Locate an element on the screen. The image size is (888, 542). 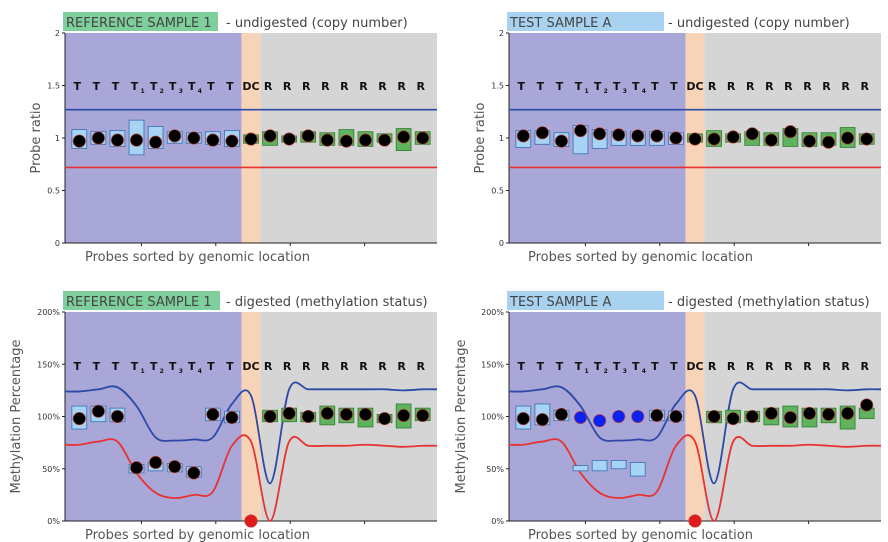
probe-label-subscript: 2 is located at coordinates (162, 371).